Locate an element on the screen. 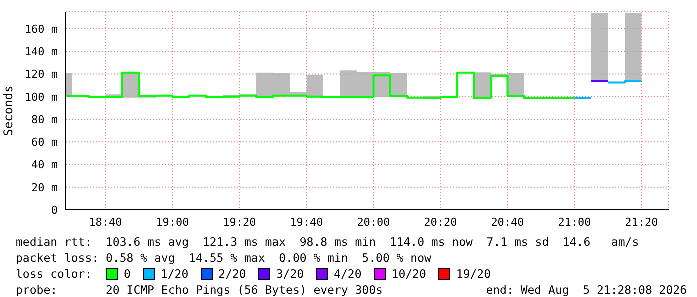  y-tick-label: 40 m is located at coordinates (45, 165).